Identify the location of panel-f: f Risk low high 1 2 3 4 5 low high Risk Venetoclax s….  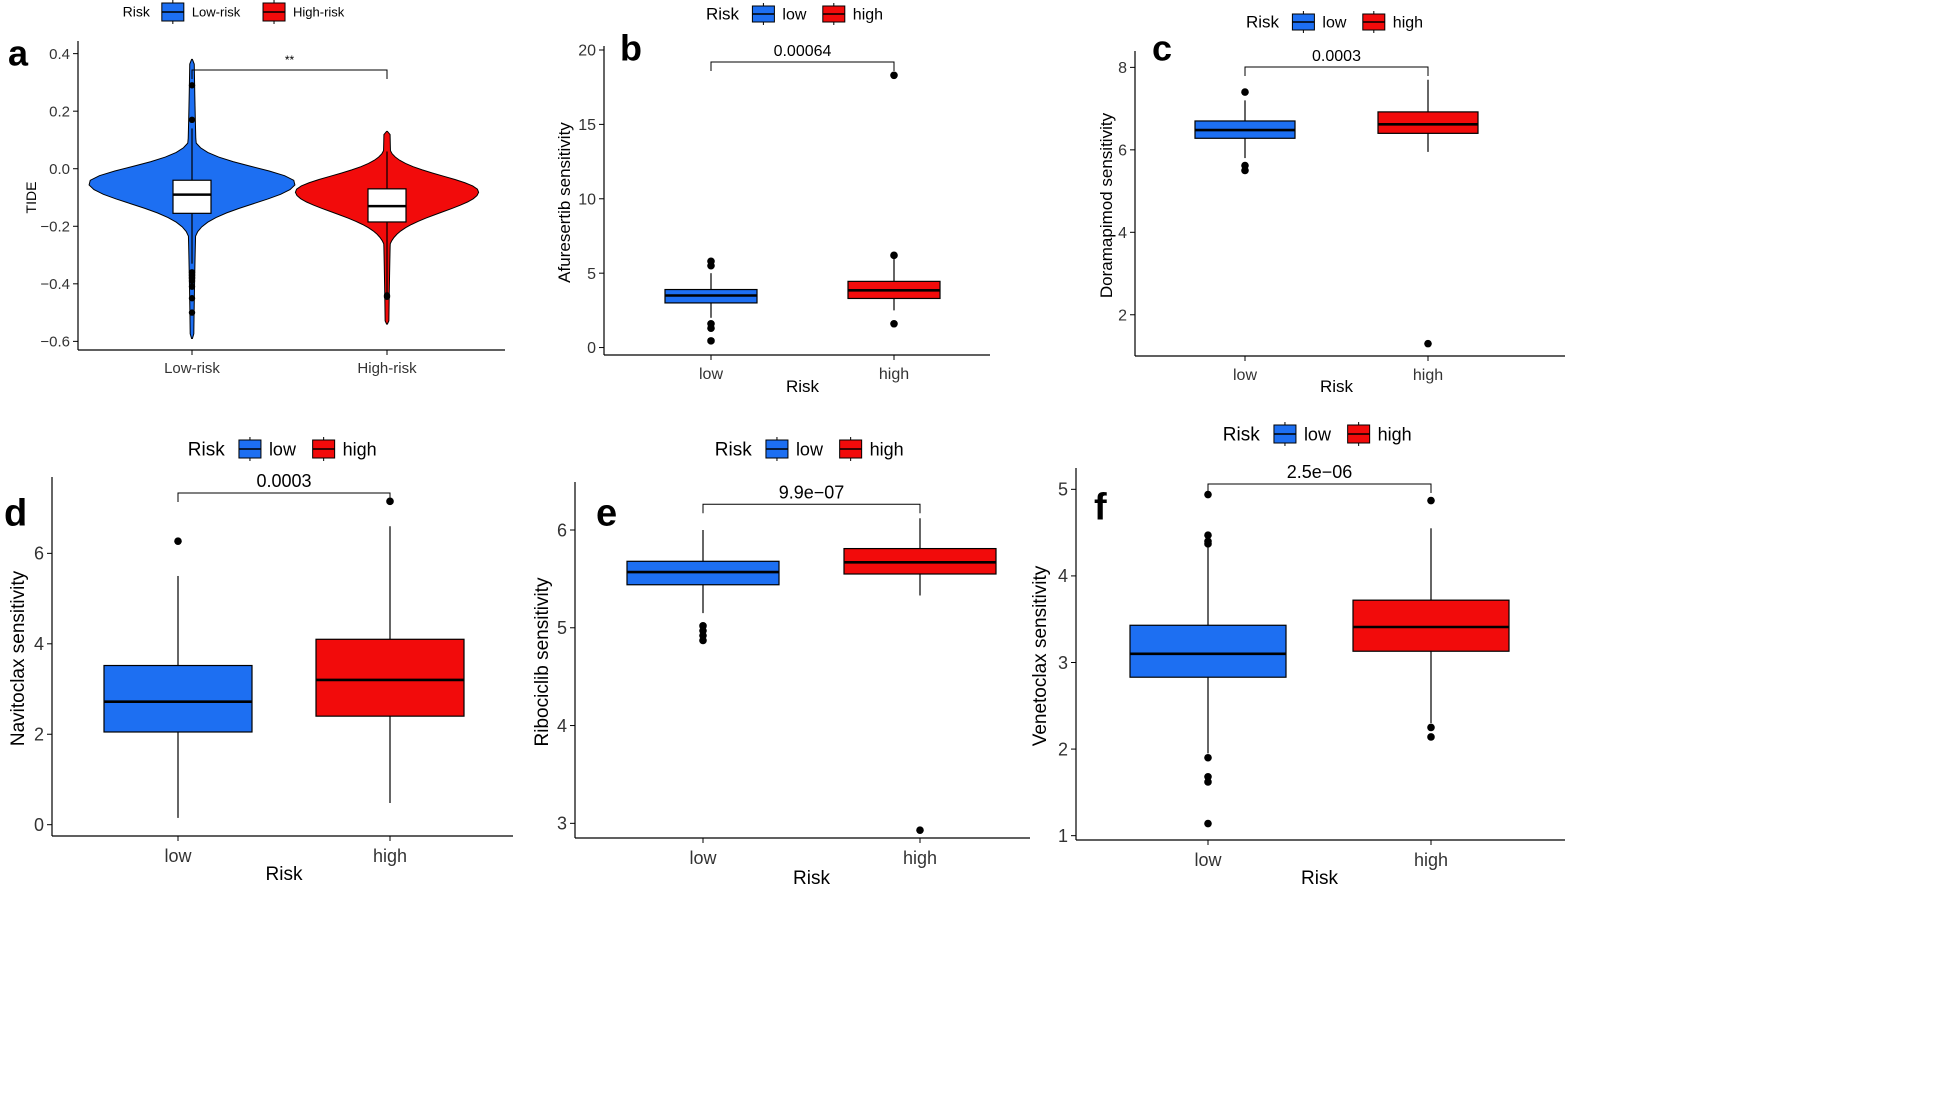
(1297, 655).